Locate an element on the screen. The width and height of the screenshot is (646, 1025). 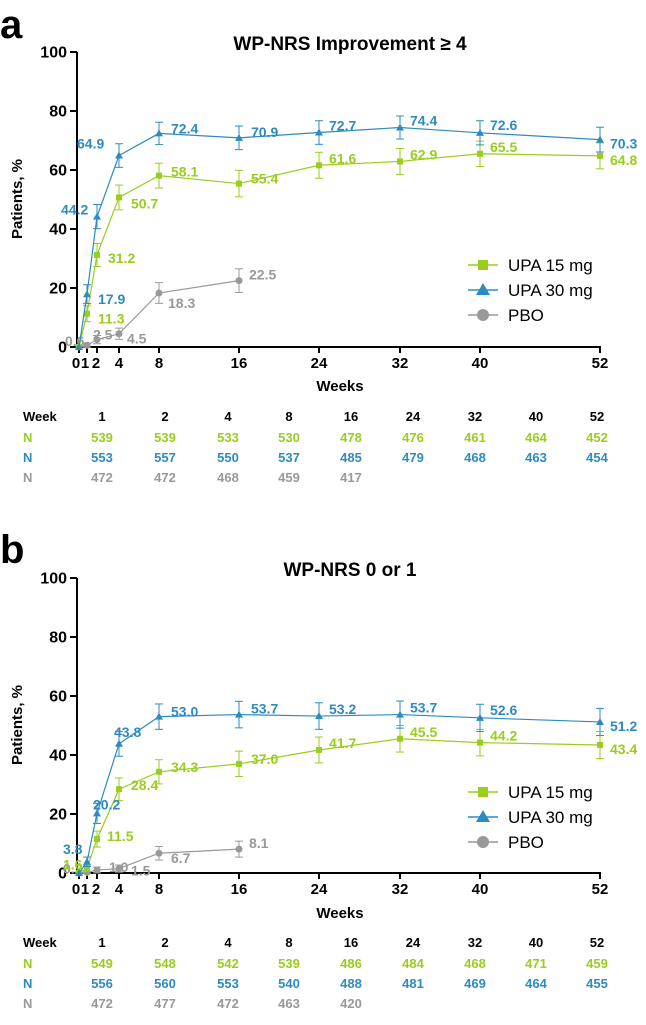
table-cell: 477 is located at coordinates (165, 1003).